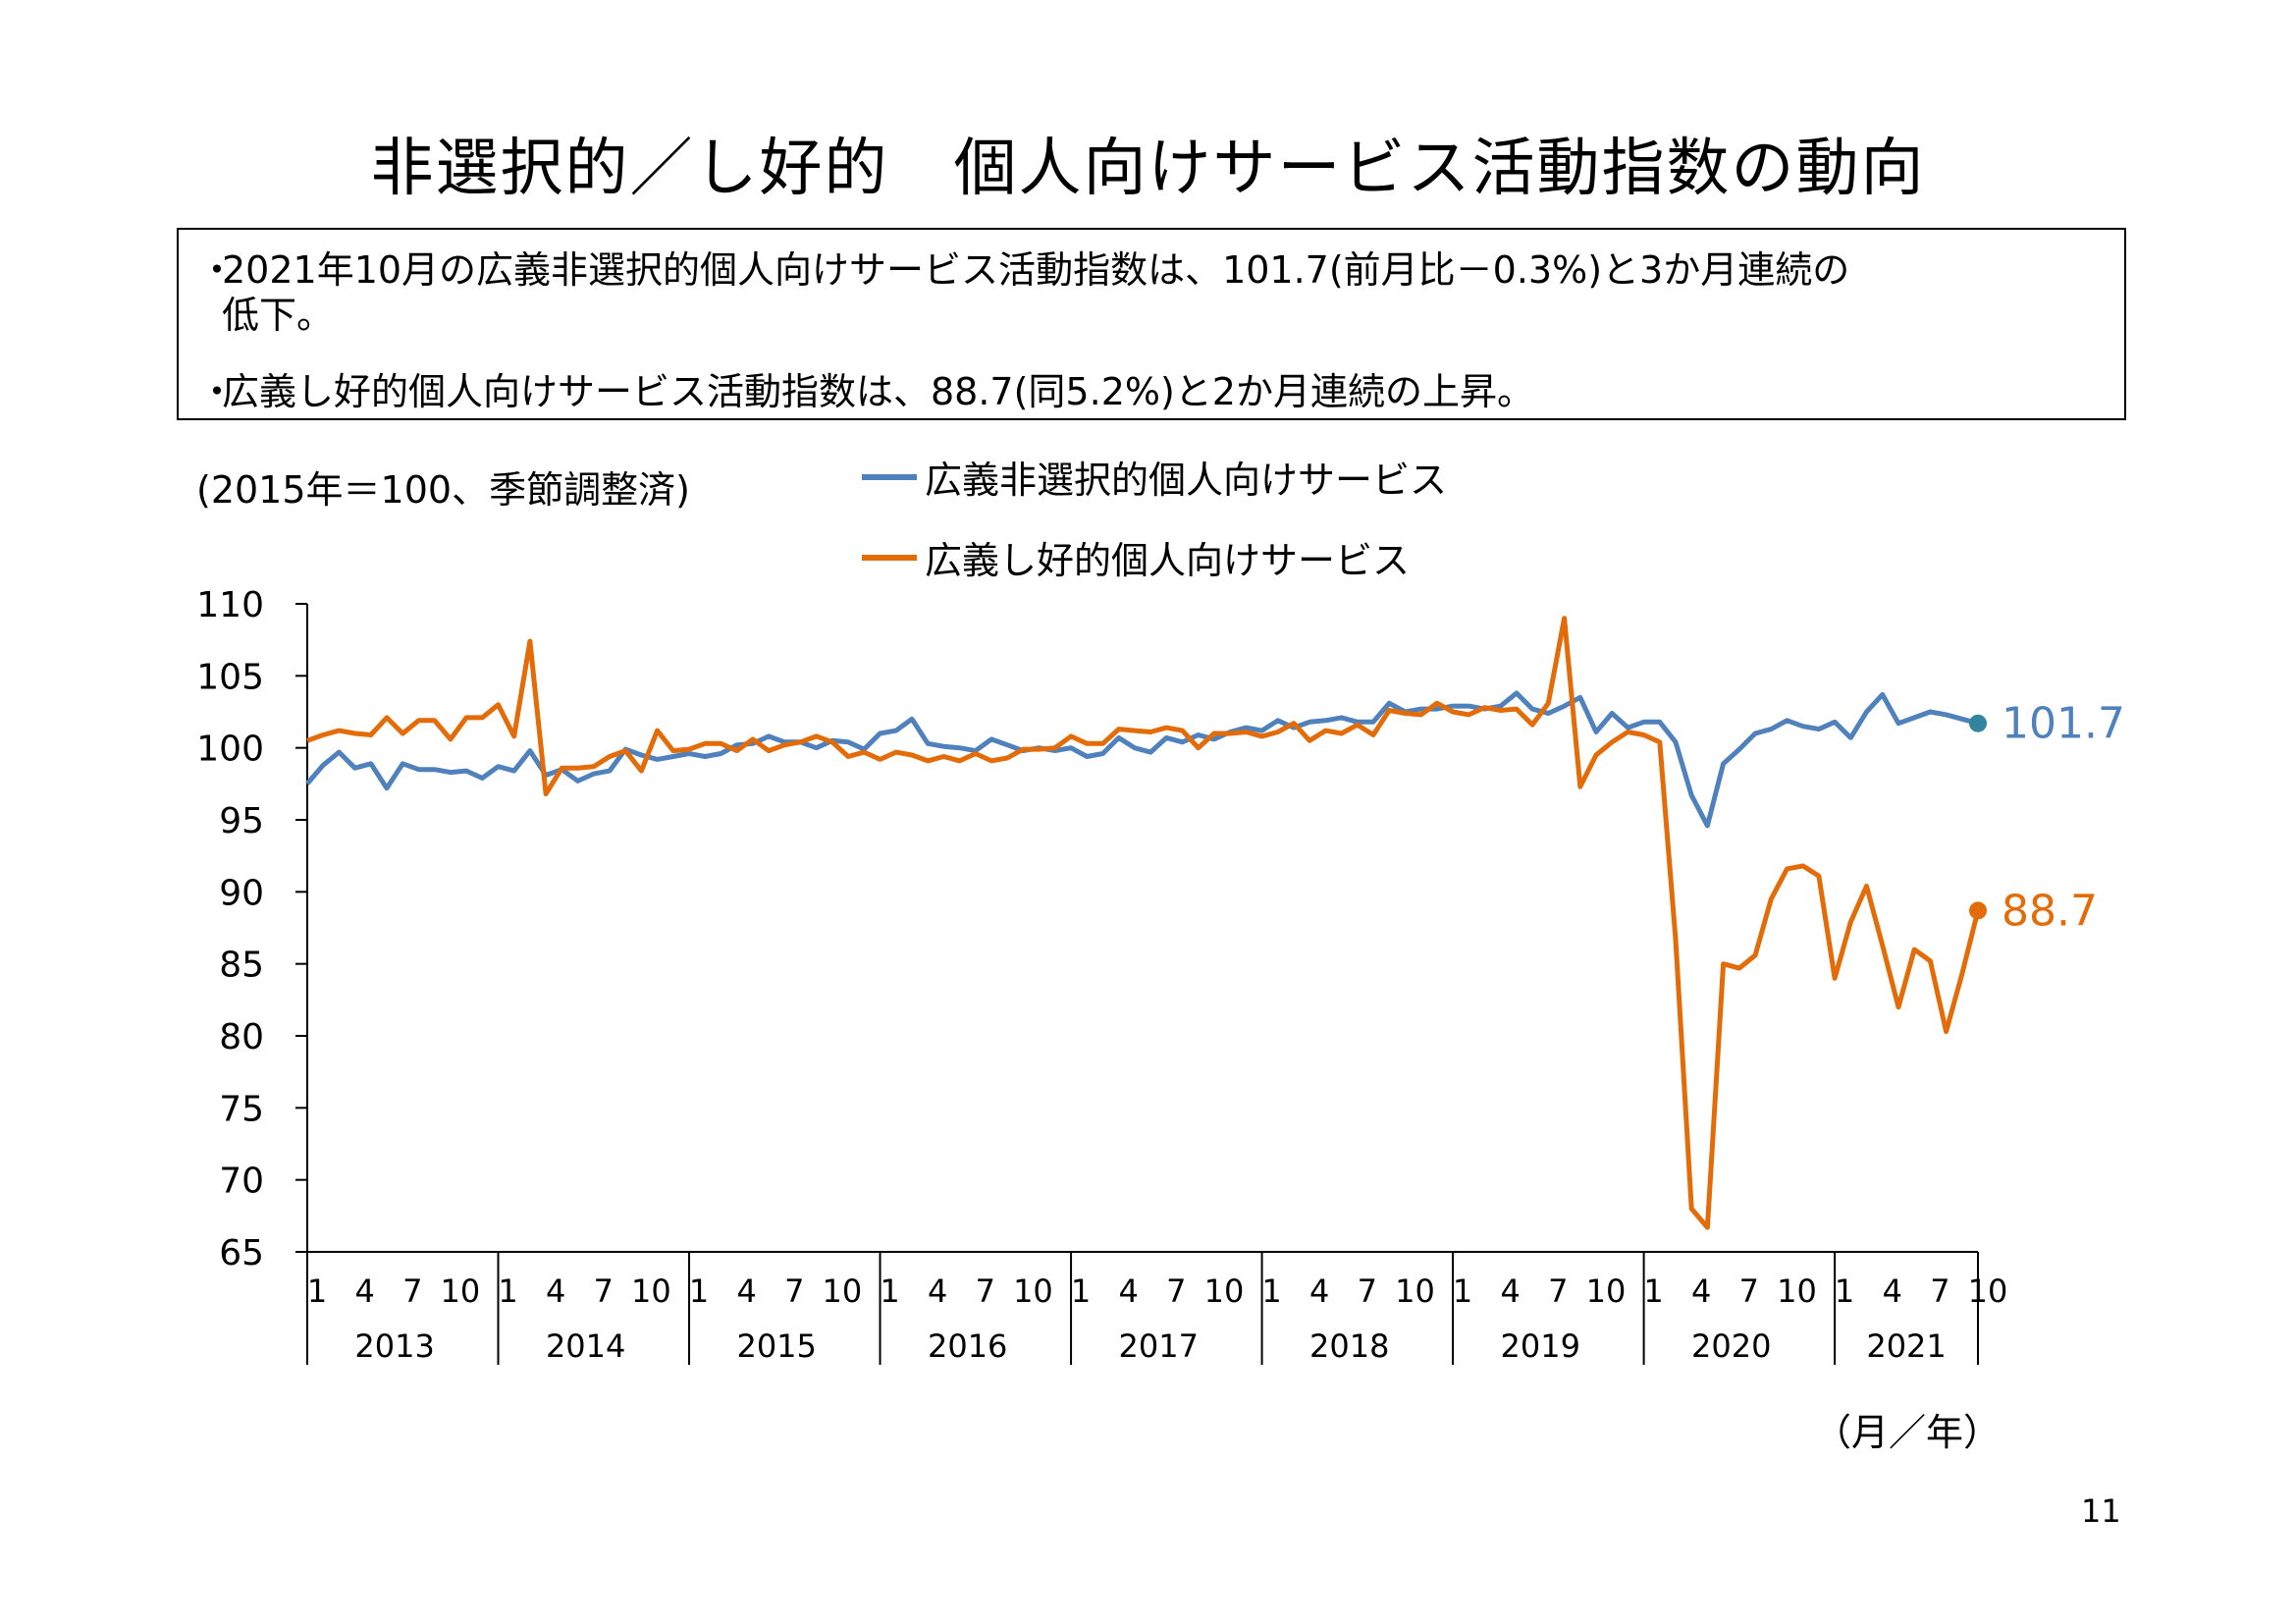 The image size is (2296, 1624). I want to click on legend-label-non-selective: 広義非選択的個人向けサービス, so click(1186, 480).